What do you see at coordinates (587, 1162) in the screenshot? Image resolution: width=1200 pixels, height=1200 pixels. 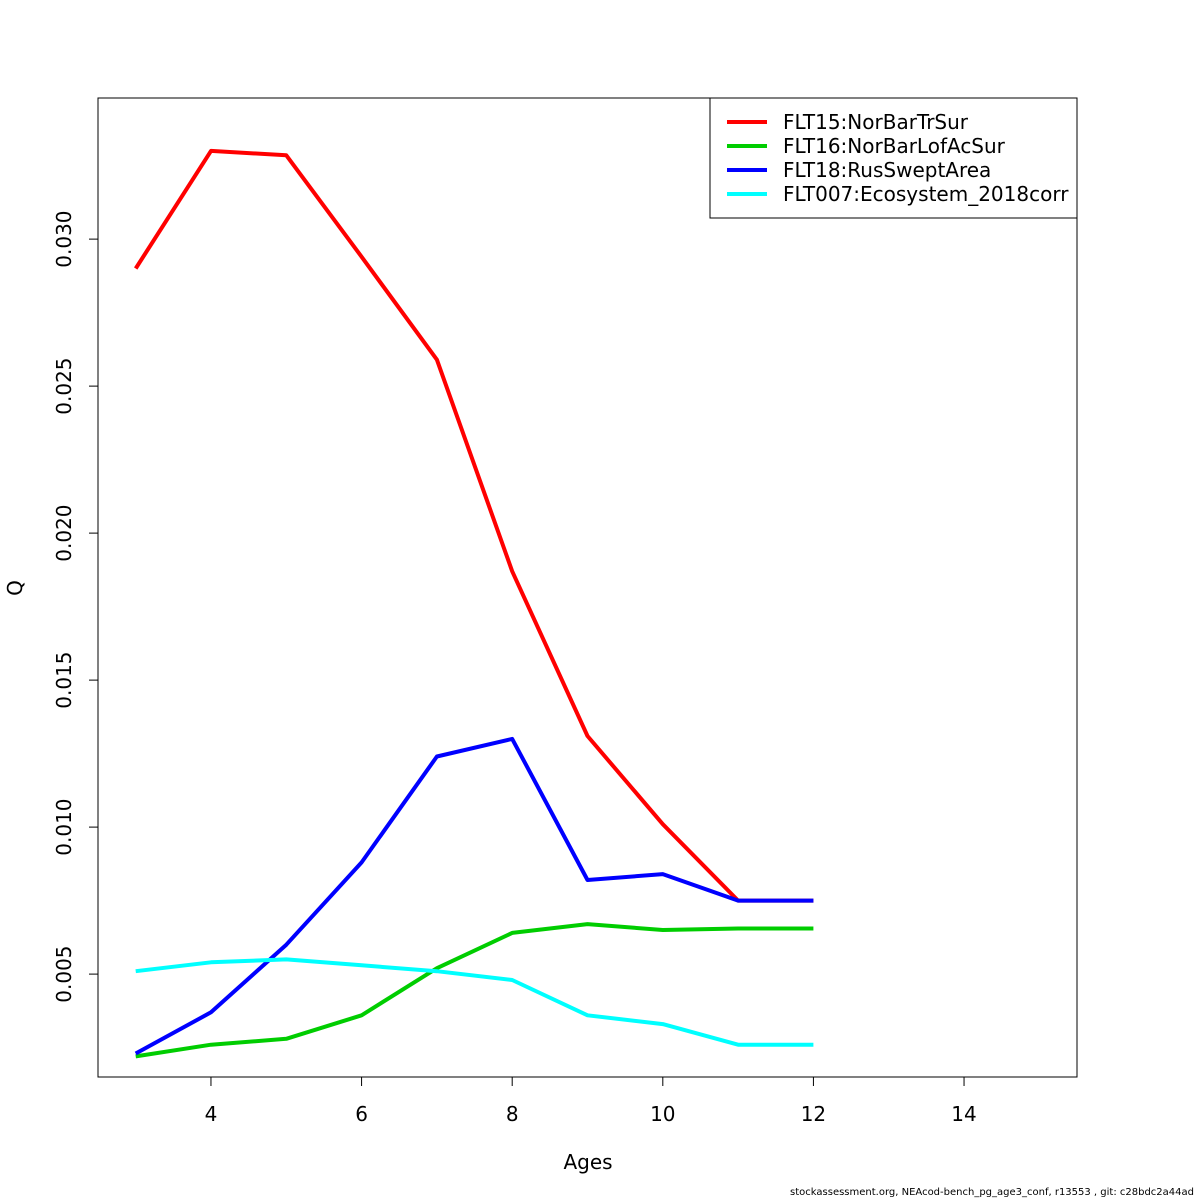 I see `x-axis-title: Ages` at bounding box center [587, 1162].